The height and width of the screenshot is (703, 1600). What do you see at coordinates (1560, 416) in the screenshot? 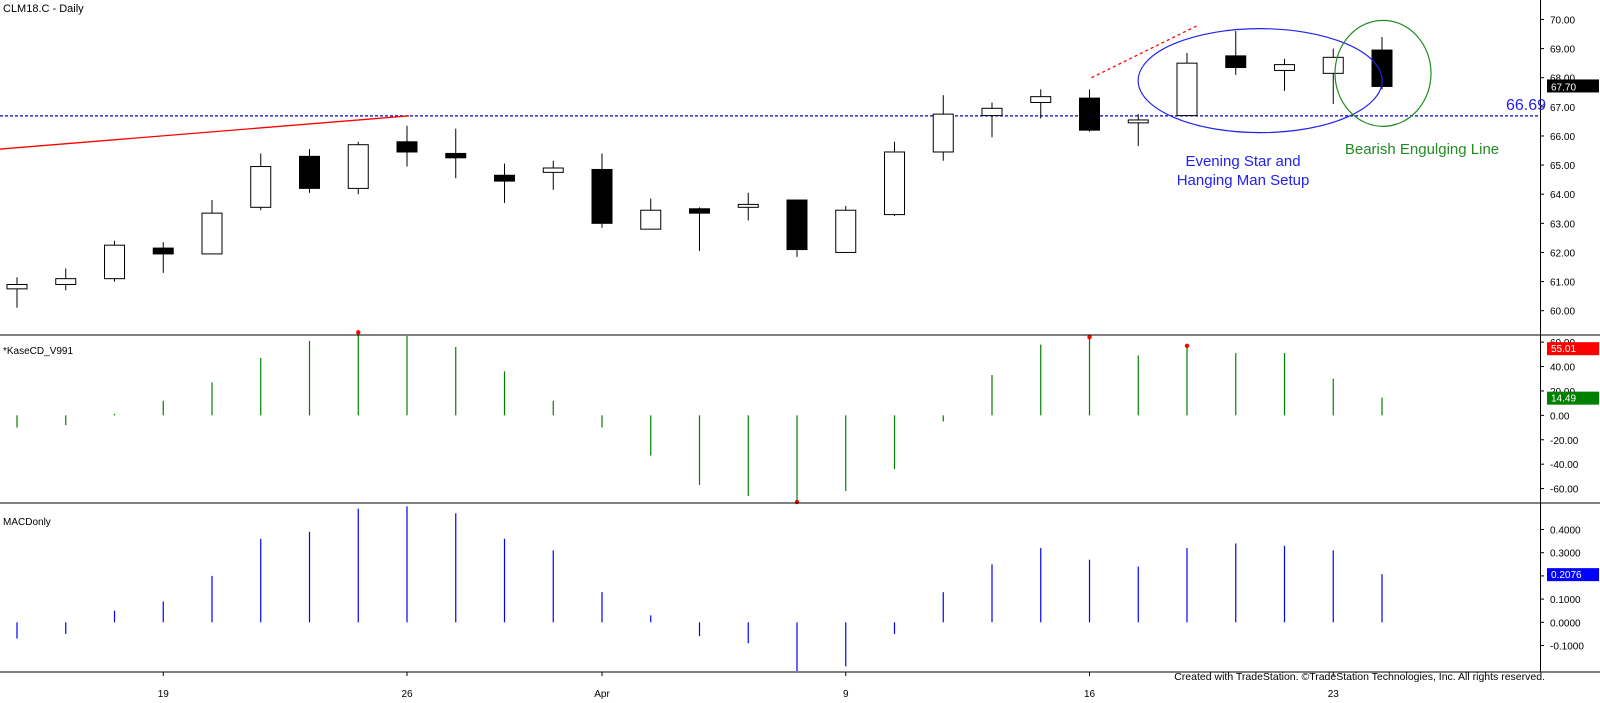
I see `kase-y-tick-label: 0.00` at bounding box center [1560, 416].